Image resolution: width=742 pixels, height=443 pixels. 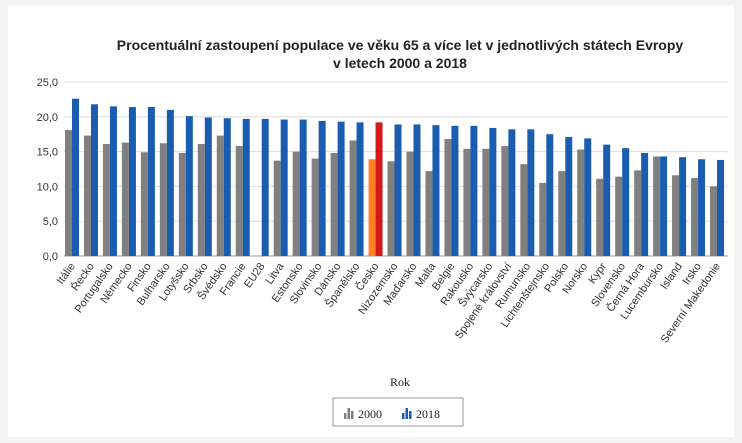 I want to click on legend-item-2018: 2018, so click(x=421, y=414).